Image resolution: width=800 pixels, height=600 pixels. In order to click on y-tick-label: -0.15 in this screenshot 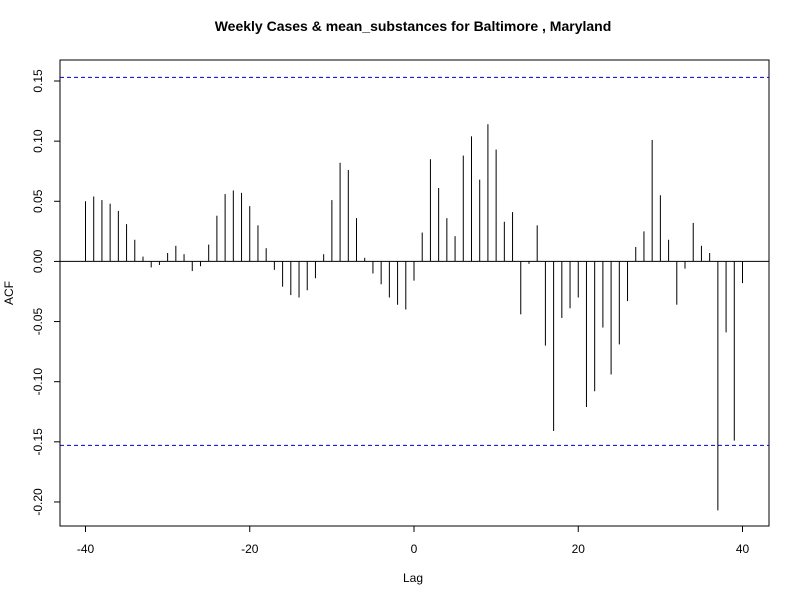, I will do `click(38, 442)`.